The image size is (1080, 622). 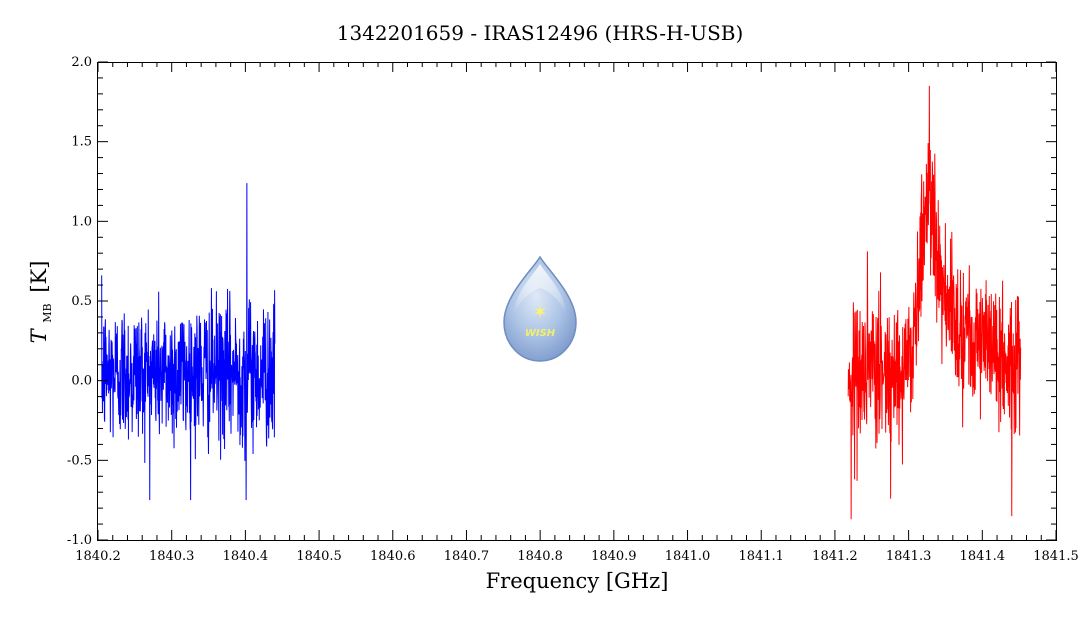 I want to click on x-tick-label: 1840.7, so click(x=467, y=556).